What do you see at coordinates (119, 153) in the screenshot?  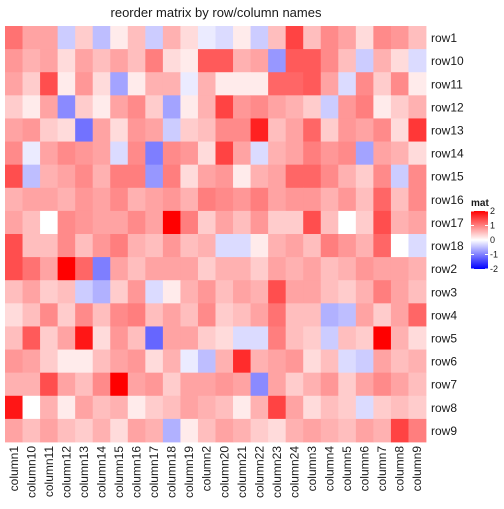 I see `heatmap-cell-row14-column15` at bounding box center [119, 153].